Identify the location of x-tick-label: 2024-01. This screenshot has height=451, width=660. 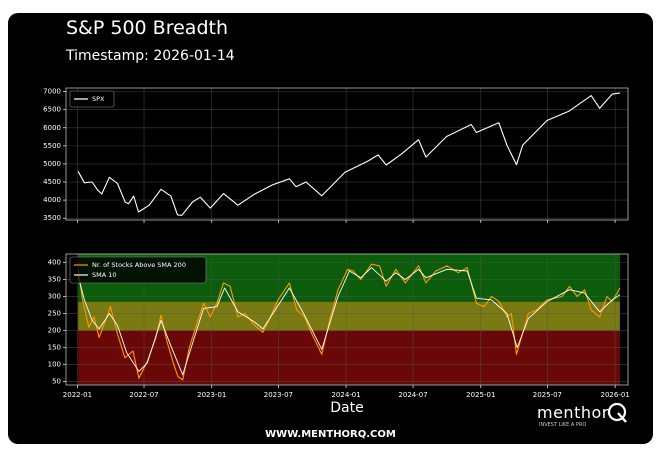
(345, 395).